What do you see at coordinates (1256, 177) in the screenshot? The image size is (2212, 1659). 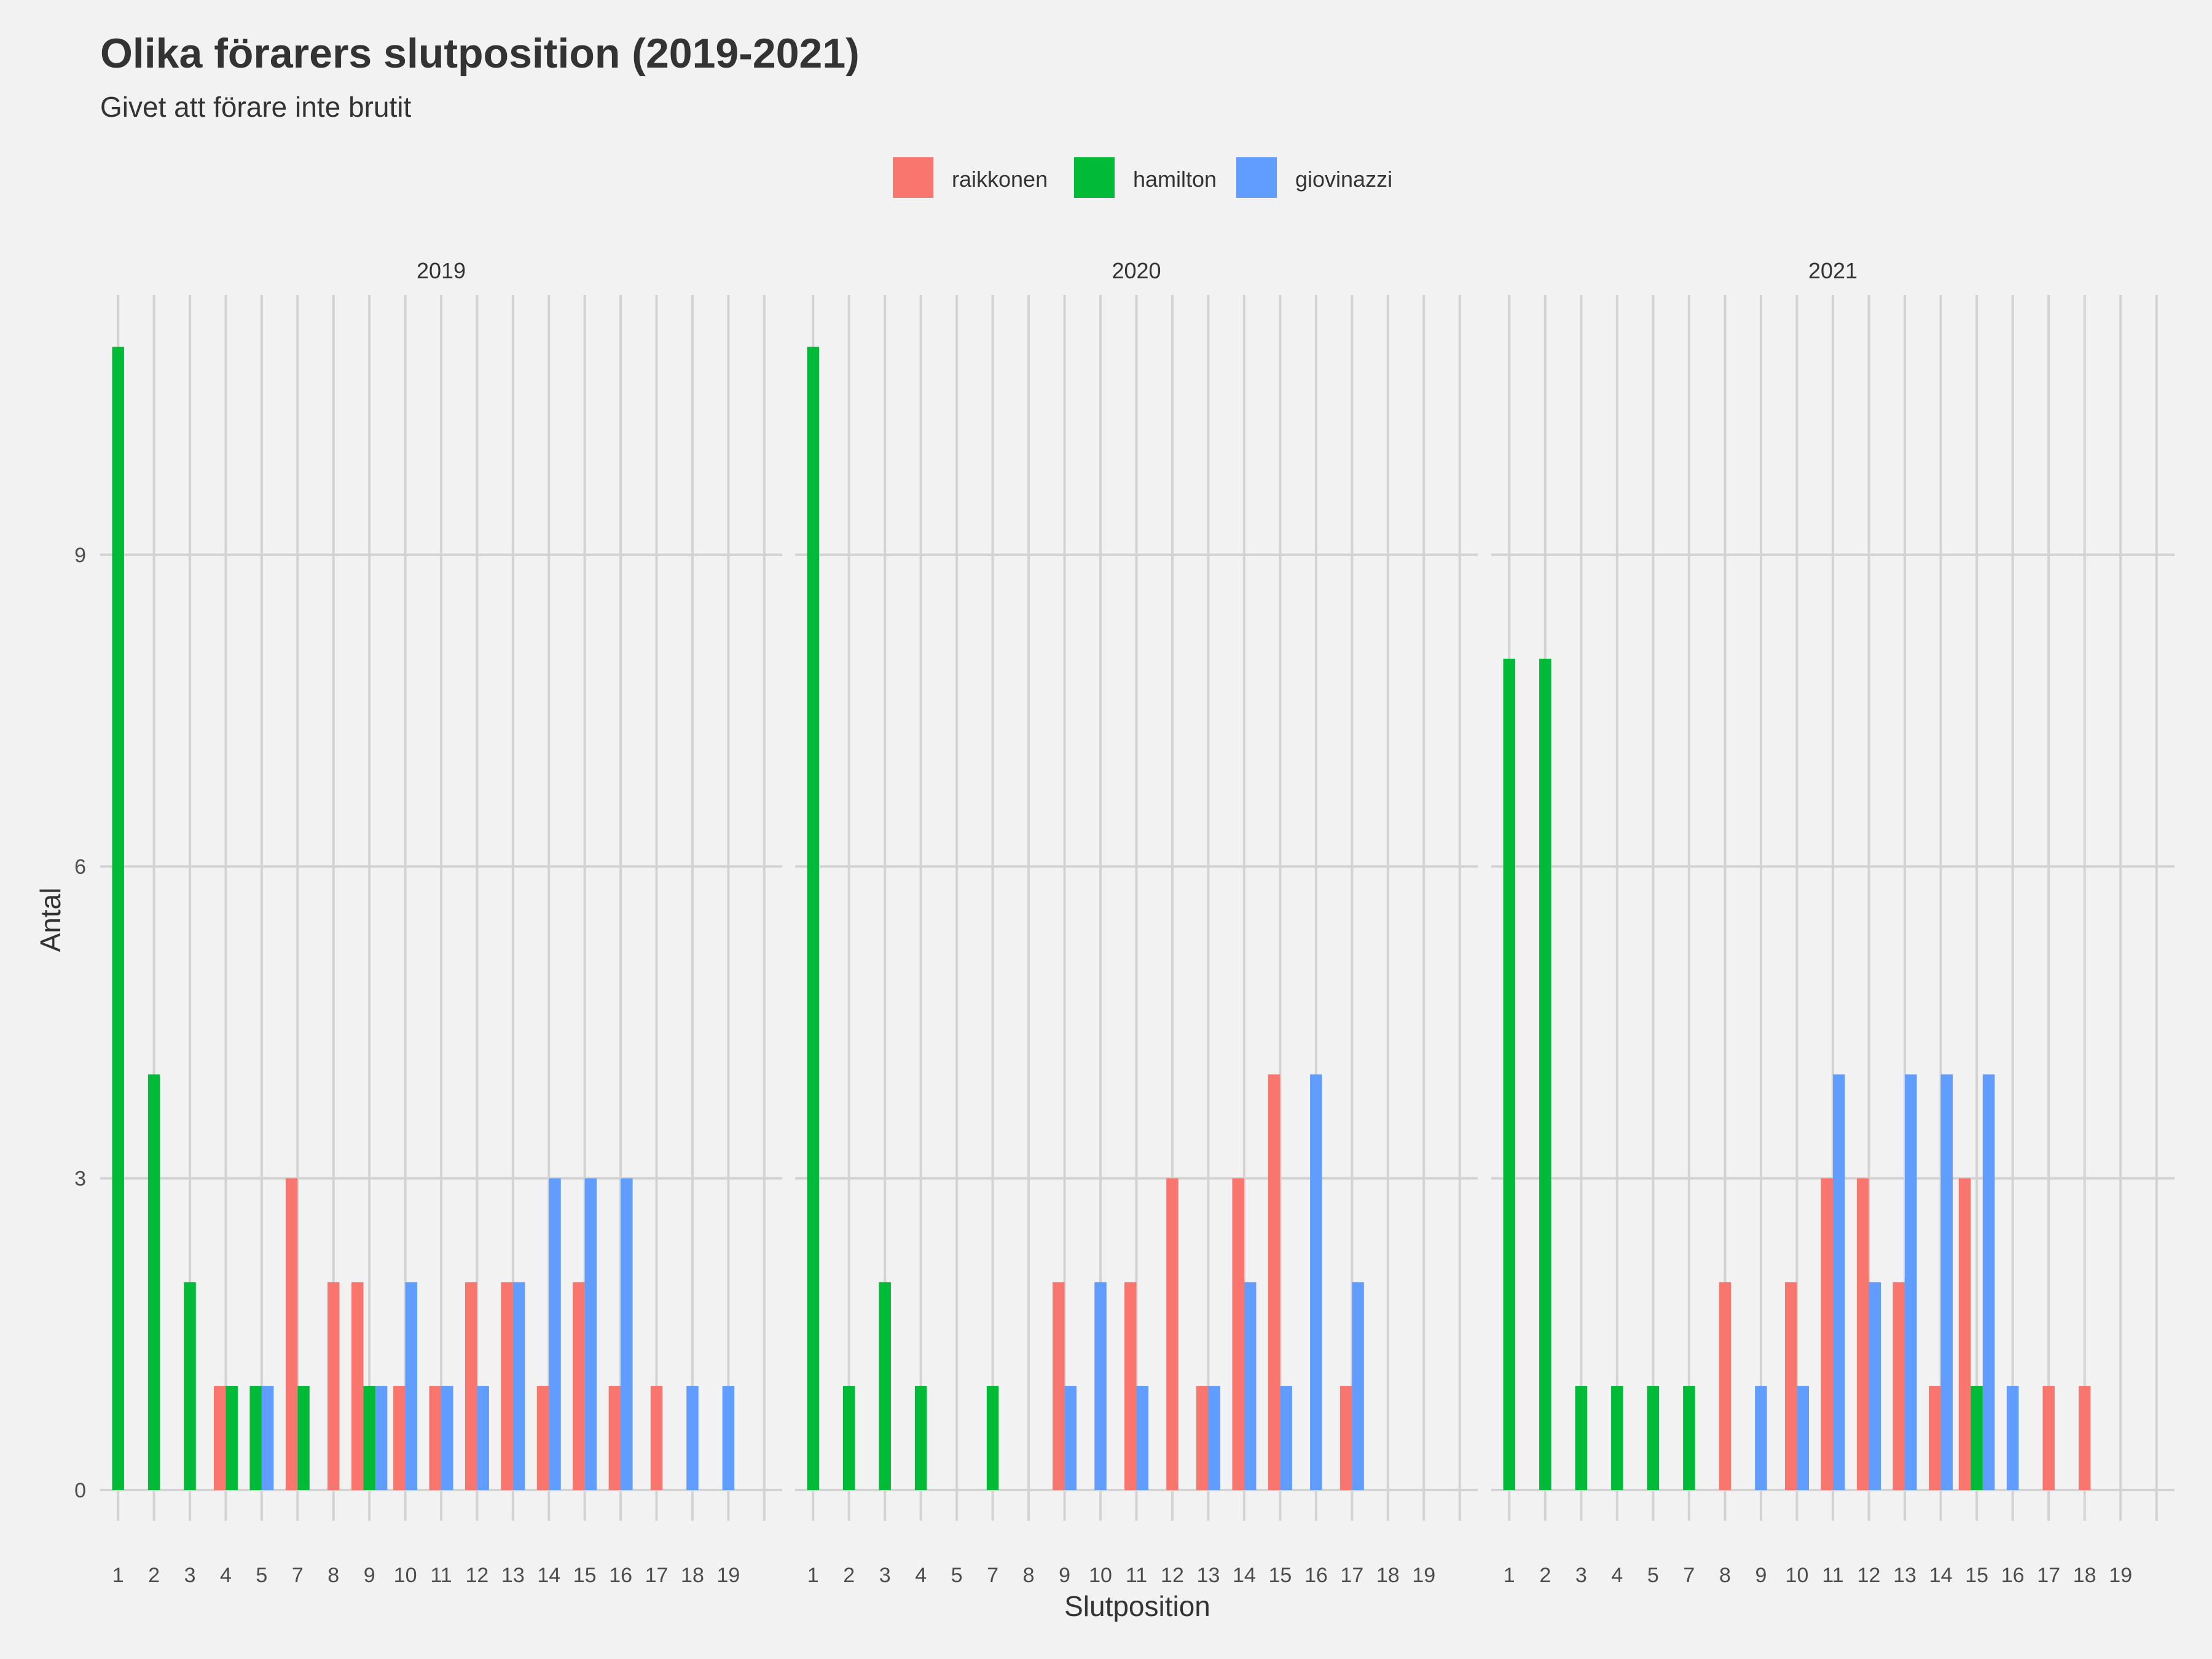 I see `legend-swatch-giovinazzi` at bounding box center [1256, 177].